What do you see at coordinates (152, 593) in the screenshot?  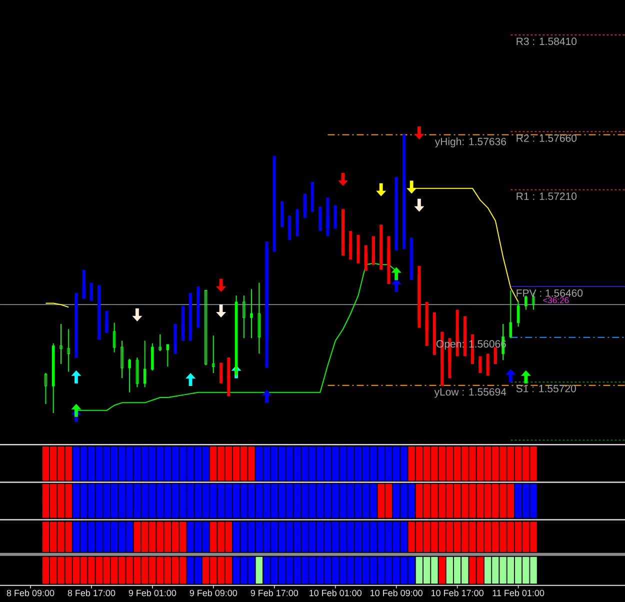 I see `x-tick-label: 9 Feb 01:00` at bounding box center [152, 593].